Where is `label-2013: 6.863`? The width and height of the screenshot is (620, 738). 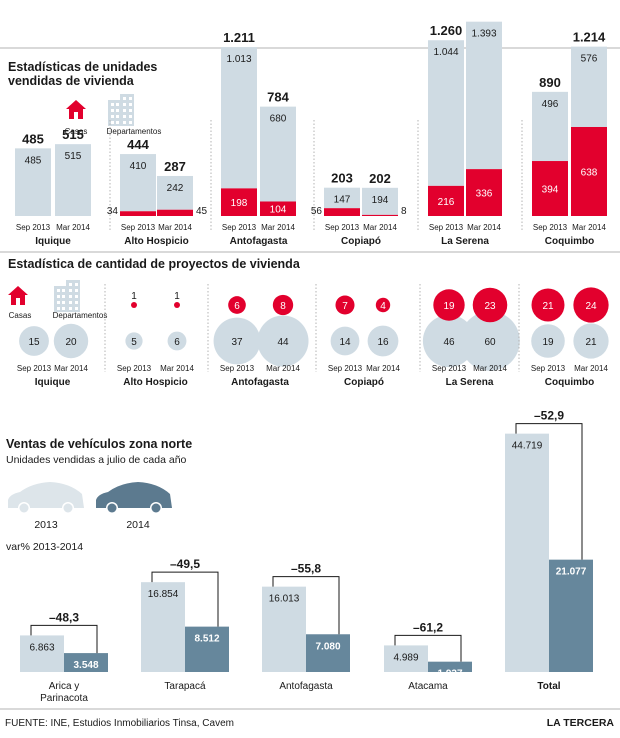 label-2013: 6.863 is located at coordinates (41, 647).